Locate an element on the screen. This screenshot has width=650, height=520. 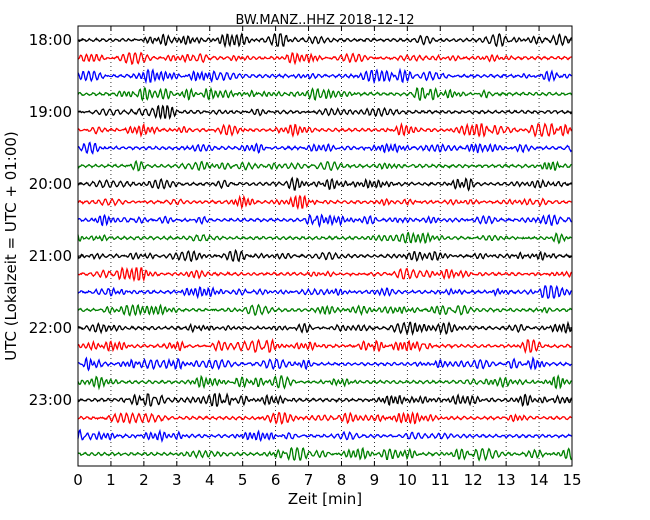
y-tick-label: 23:00 is located at coordinates (50, 400).